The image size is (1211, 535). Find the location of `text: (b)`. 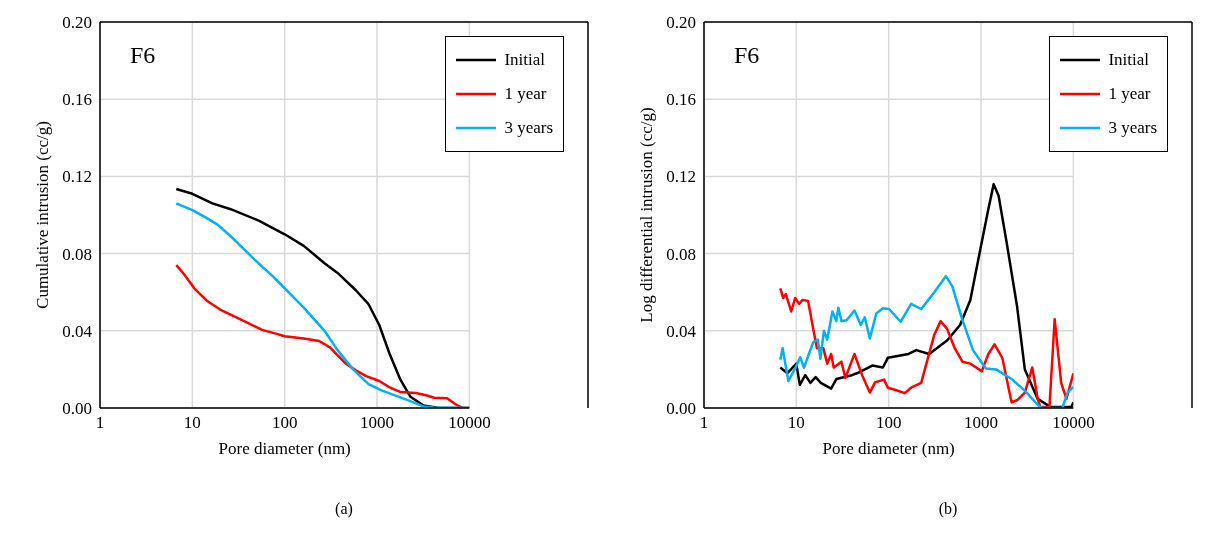

text: (b) is located at coordinates (948, 509).